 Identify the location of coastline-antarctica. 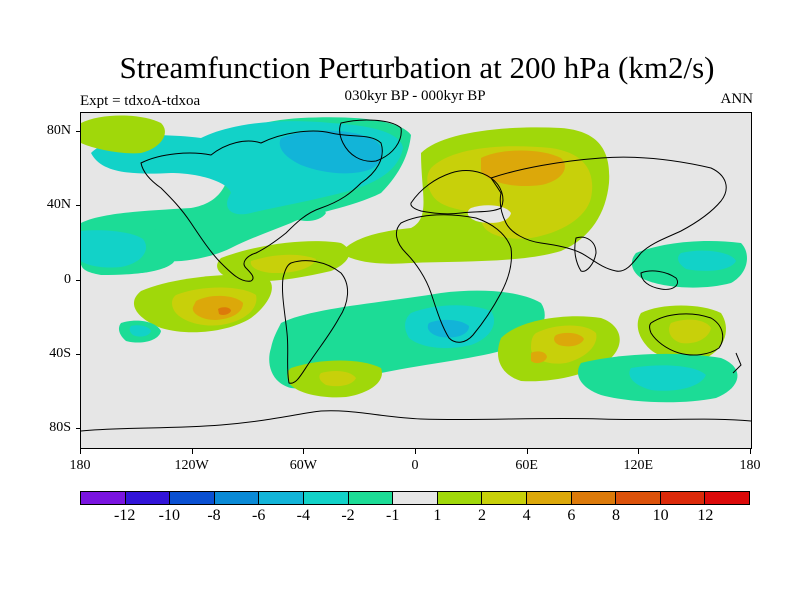
(416, 421).